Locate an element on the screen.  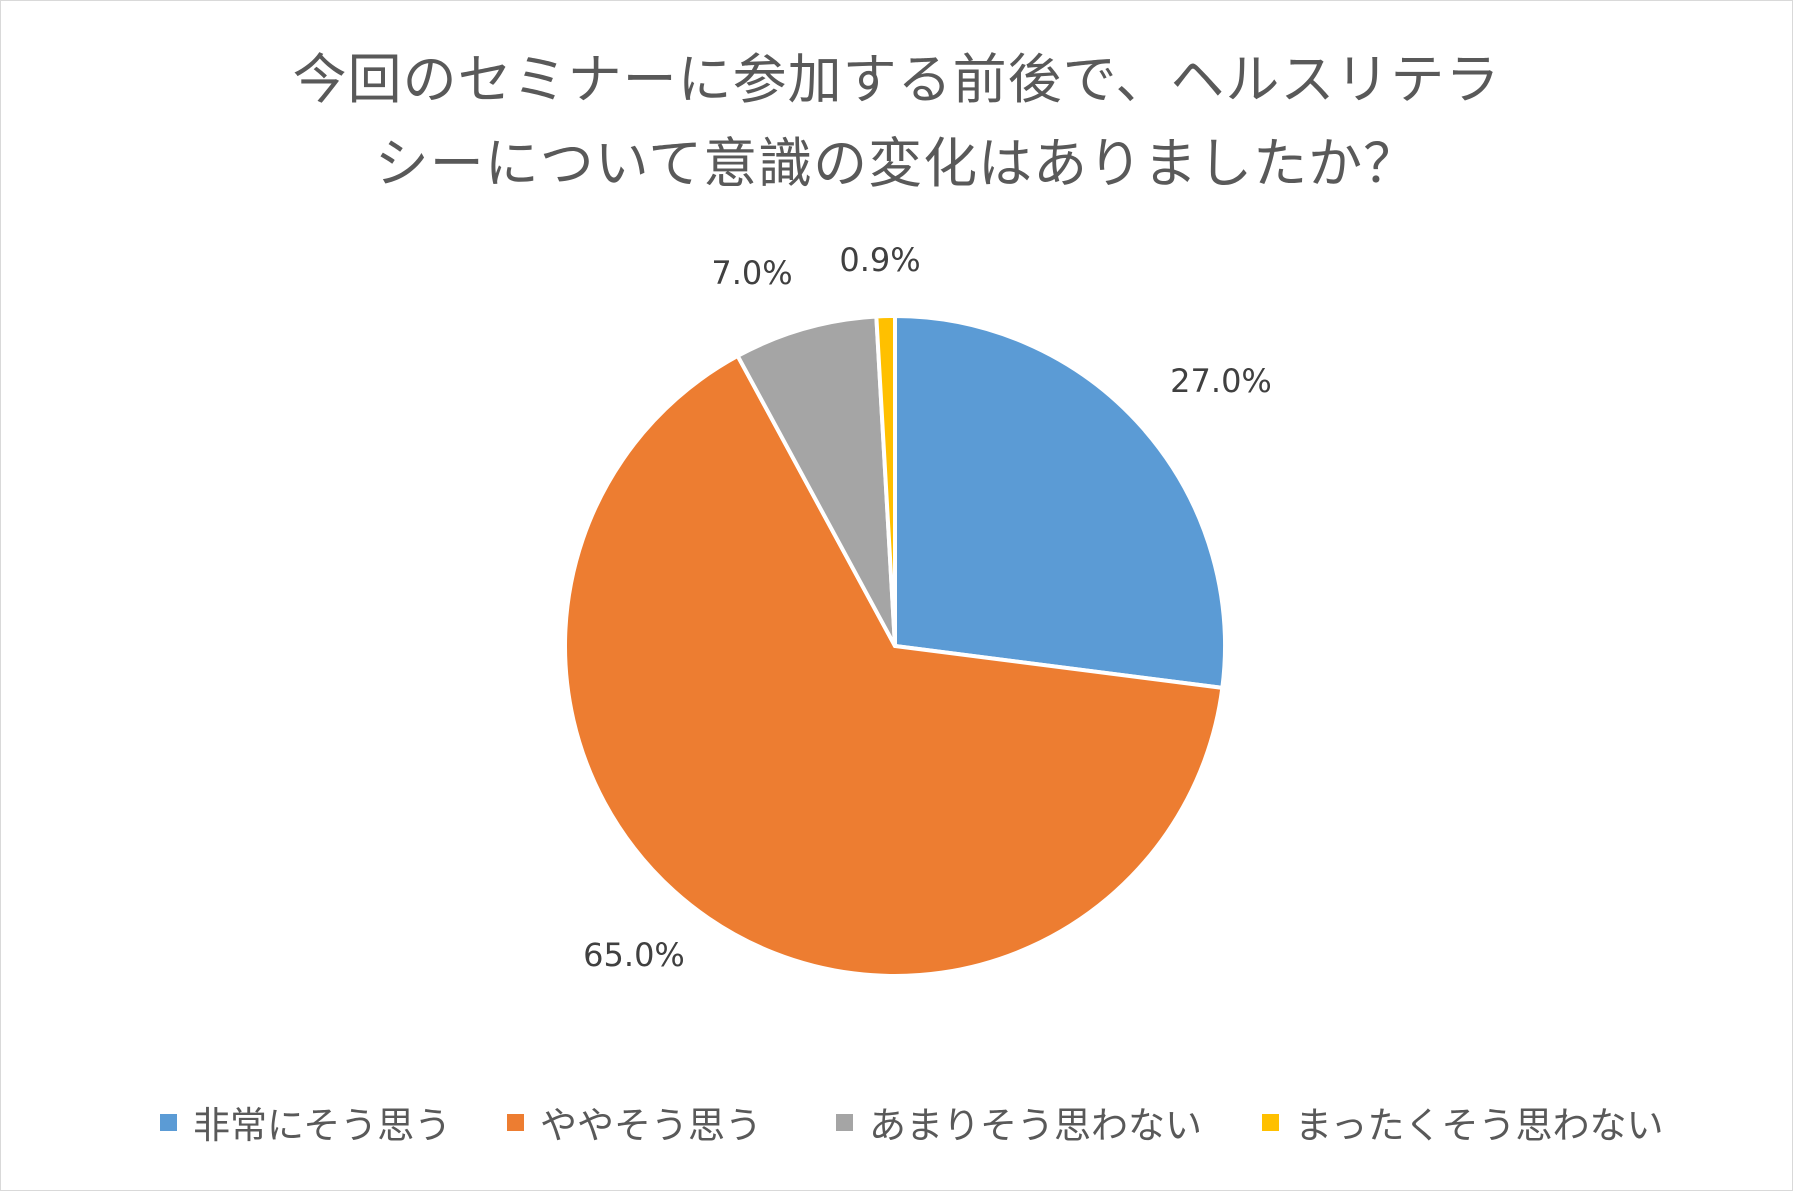
legend-item-2: ややそう思う is located at coordinates (634, 1122).